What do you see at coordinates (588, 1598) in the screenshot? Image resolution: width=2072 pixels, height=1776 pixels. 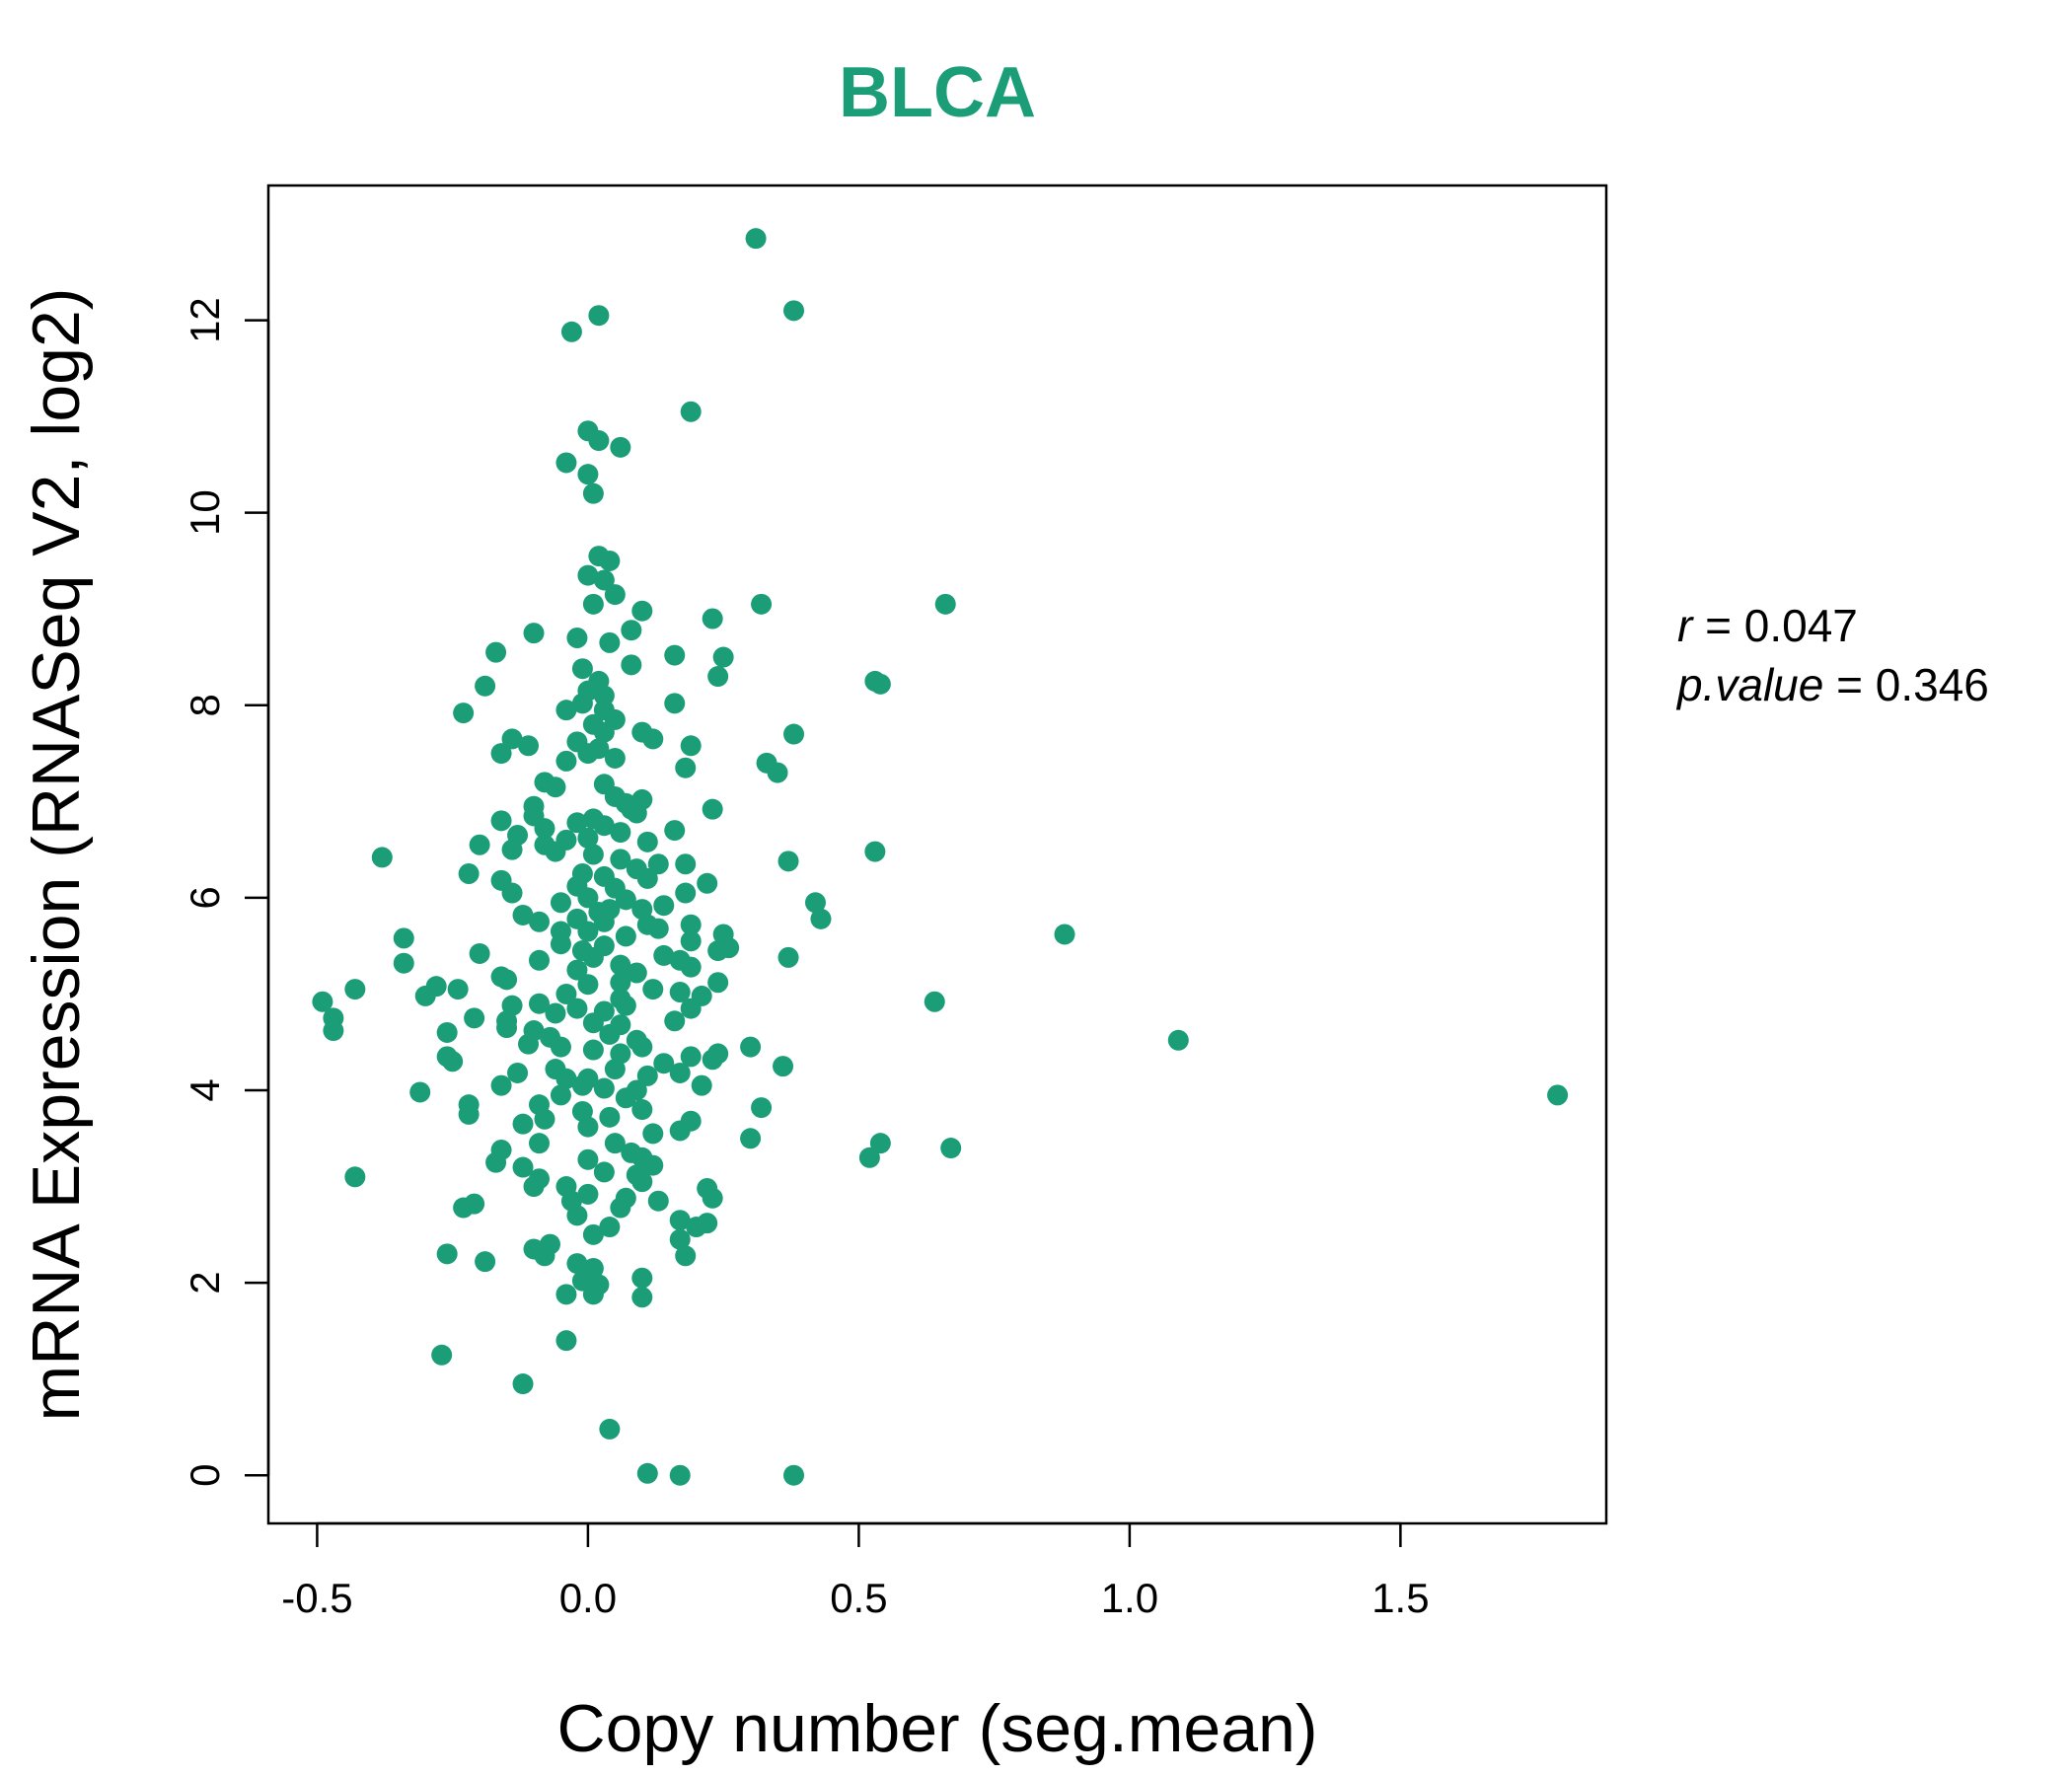 I see `x-tick-label: 0.0` at bounding box center [588, 1598].